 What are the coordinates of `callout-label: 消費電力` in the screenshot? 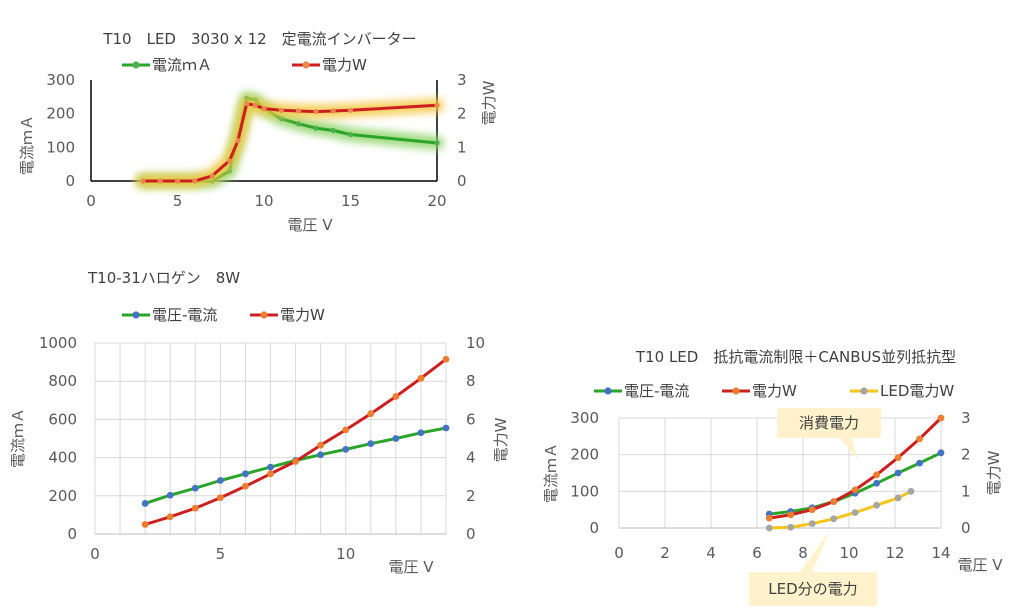 It's located at (829, 423).